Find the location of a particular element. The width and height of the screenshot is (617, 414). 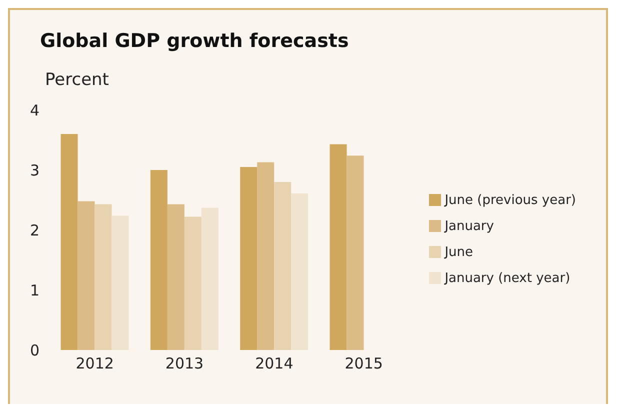

y-tick-label: 4 is located at coordinates (35, 110).